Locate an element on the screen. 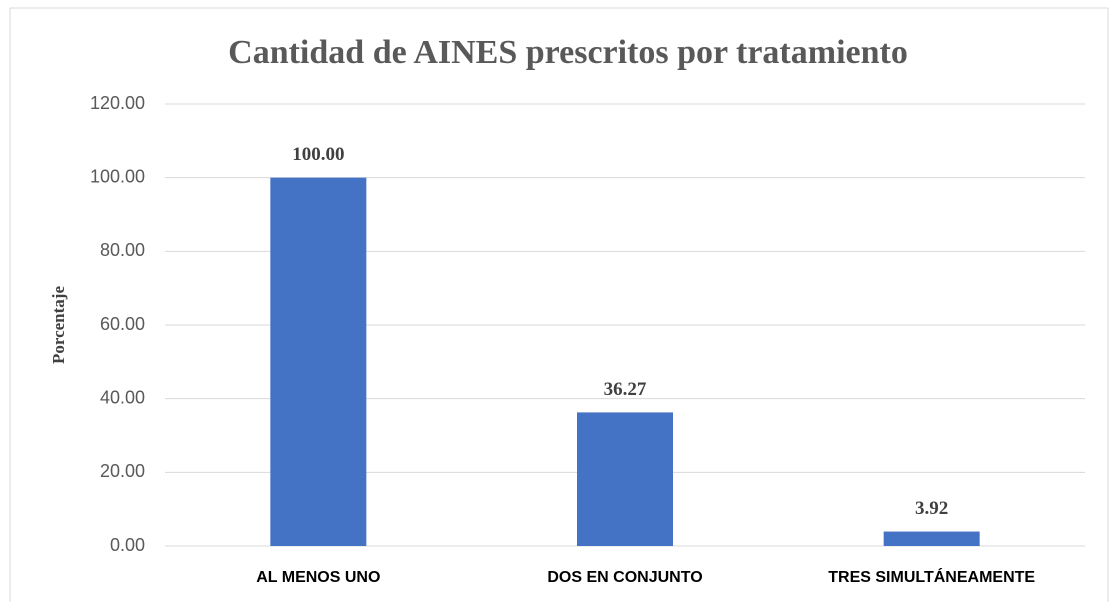 The height and width of the screenshot is (602, 1120). y-tick-label: 100.00 is located at coordinates (117, 176).